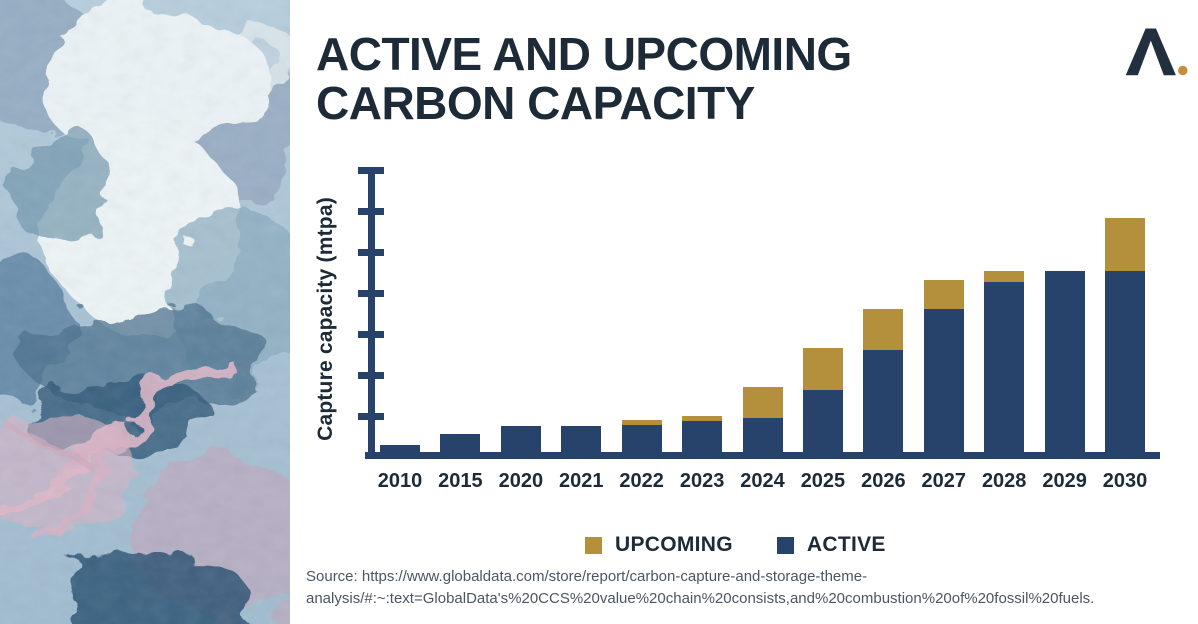 The image size is (1198, 624). I want to click on bar-2023-active-segment, so click(702, 439).